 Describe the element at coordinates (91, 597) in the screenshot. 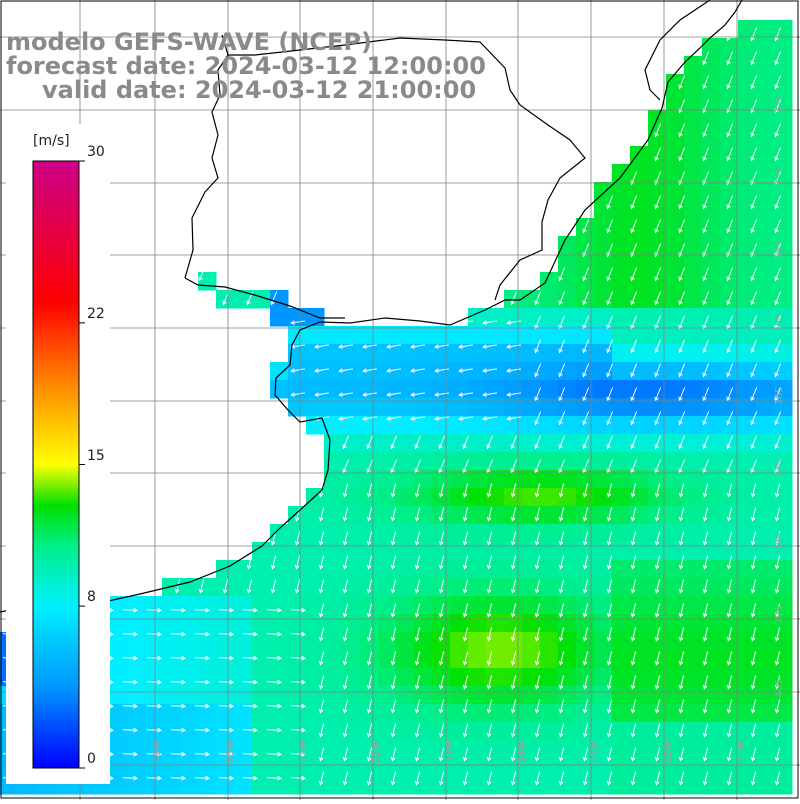

I see `colorbar-tick-label: 8` at that location.